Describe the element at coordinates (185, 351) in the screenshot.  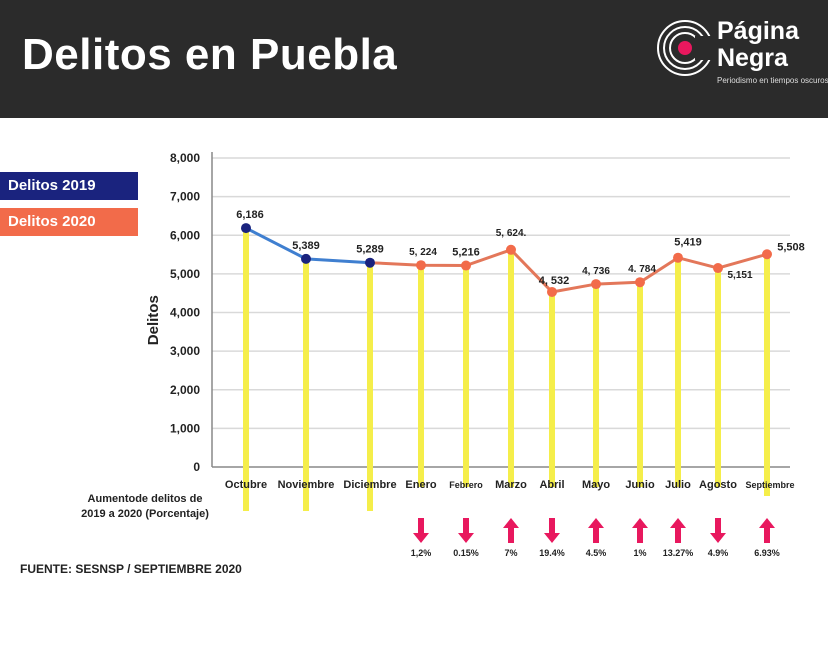
I see `y-tick-label: 3,000` at that location.